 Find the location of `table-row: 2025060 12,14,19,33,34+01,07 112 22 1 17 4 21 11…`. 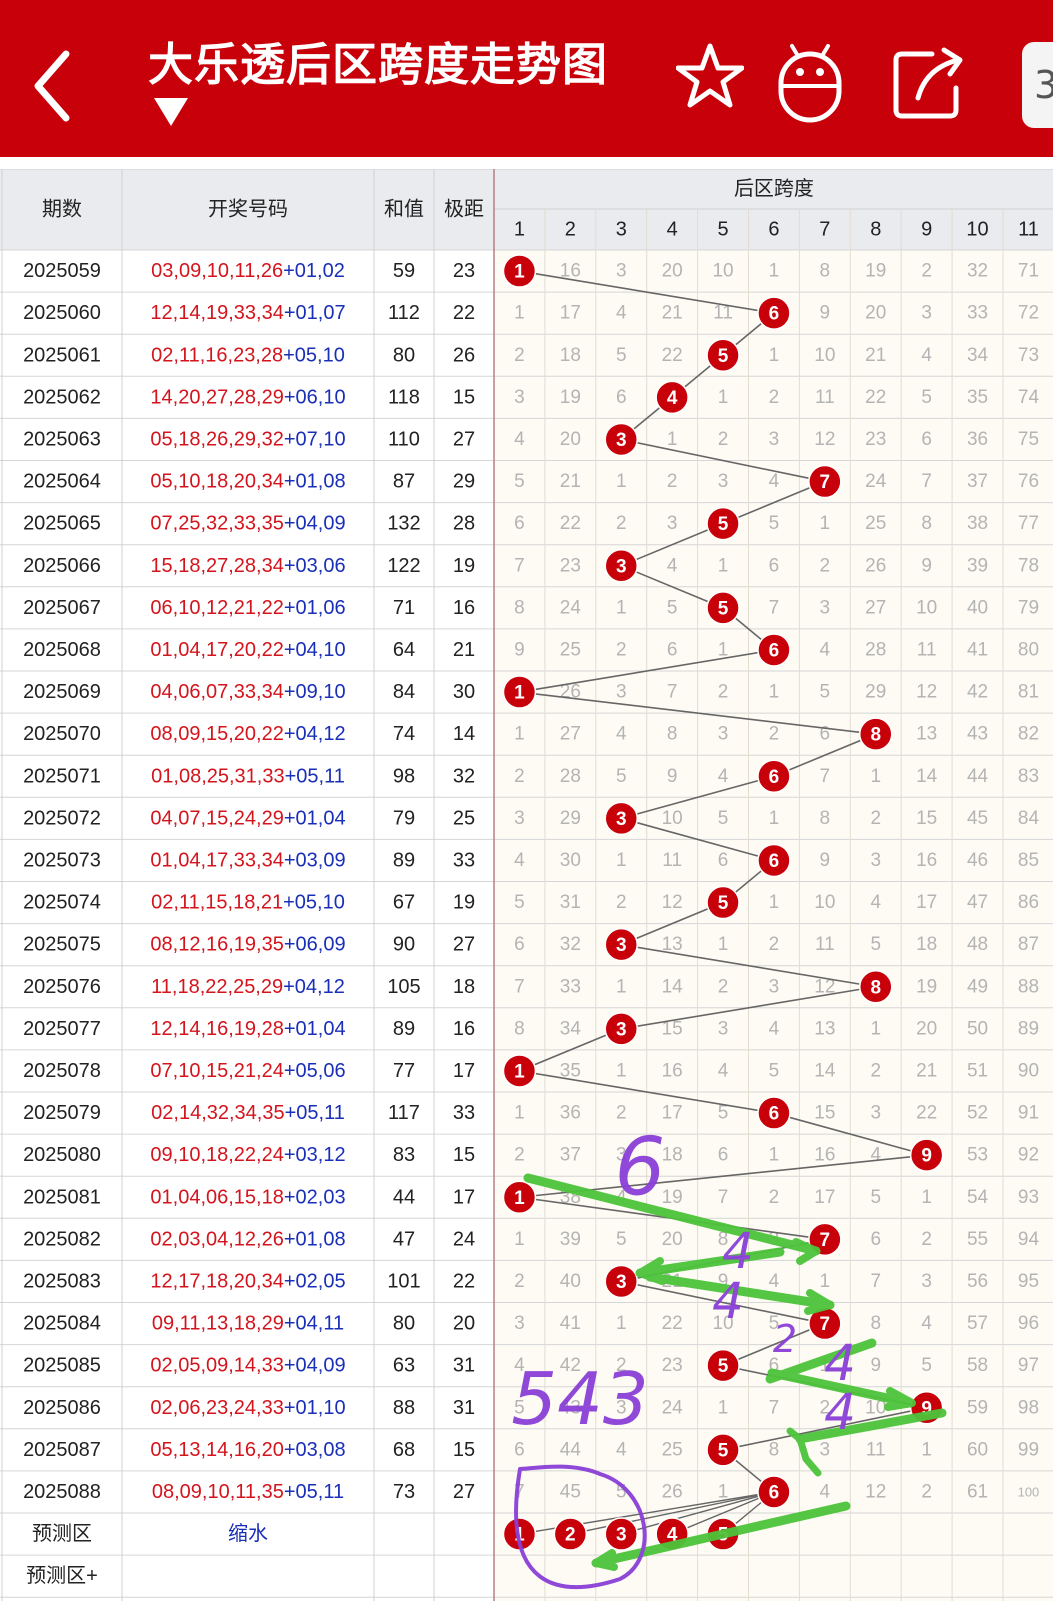

table-row: 2025060 12,14,19,33,34+01,07 112 22 1 17 4 21 11… is located at coordinates (531, 313).